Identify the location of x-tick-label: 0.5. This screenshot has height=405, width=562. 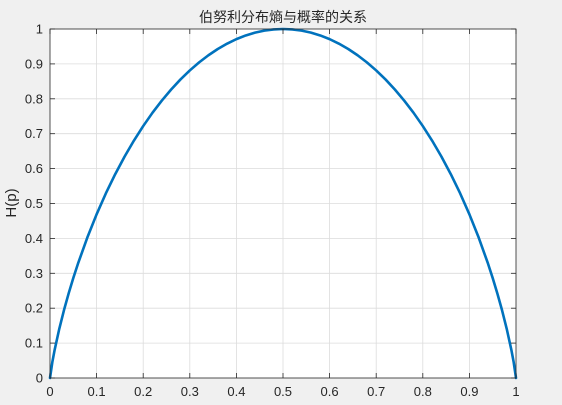
(283, 391).